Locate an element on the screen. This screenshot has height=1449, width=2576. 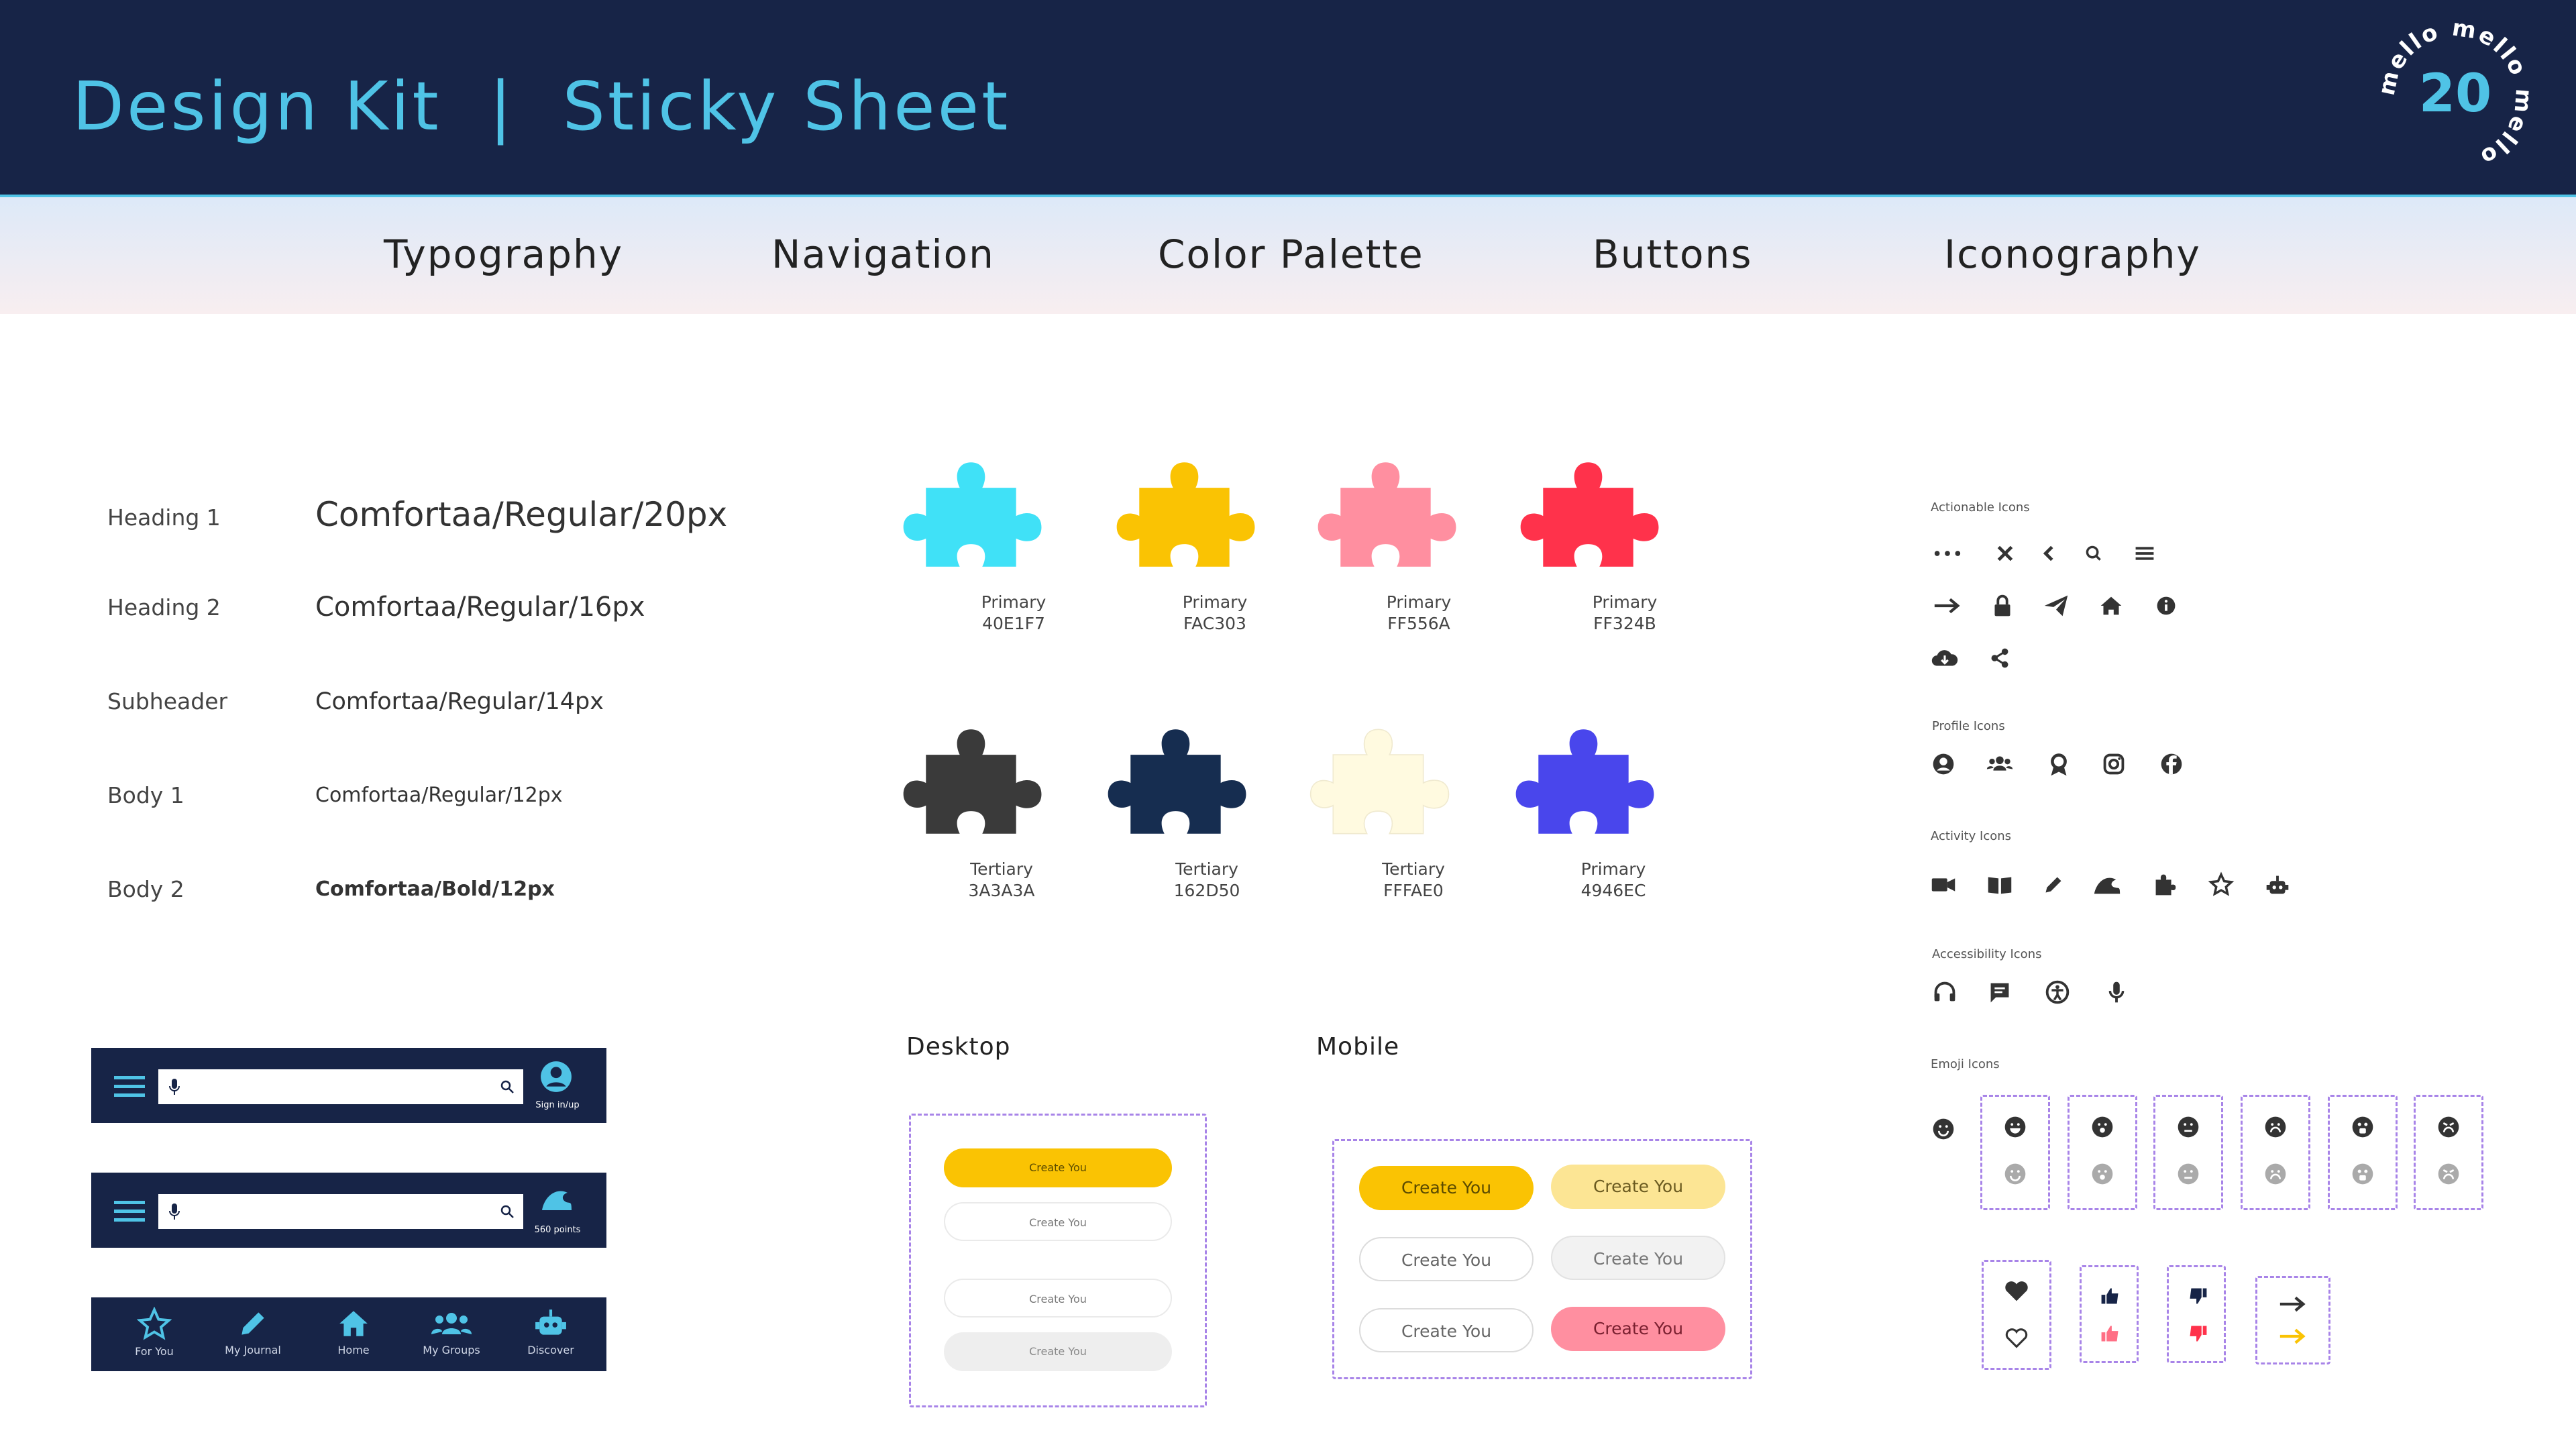
signin-label: Sign in/up is located at coordinates (557, 1105).